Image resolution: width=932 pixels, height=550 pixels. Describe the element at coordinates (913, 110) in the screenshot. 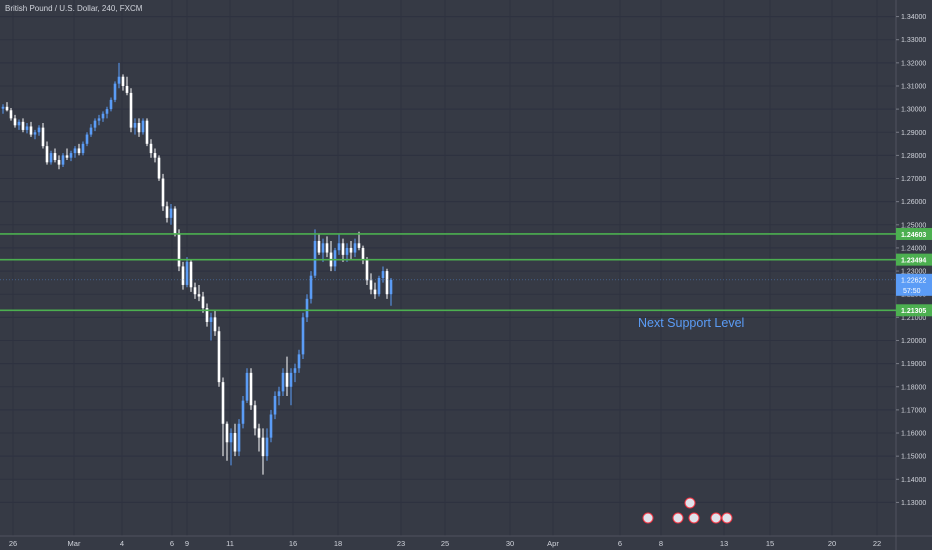

I see `y-tick-label: 1.30000` at that location.